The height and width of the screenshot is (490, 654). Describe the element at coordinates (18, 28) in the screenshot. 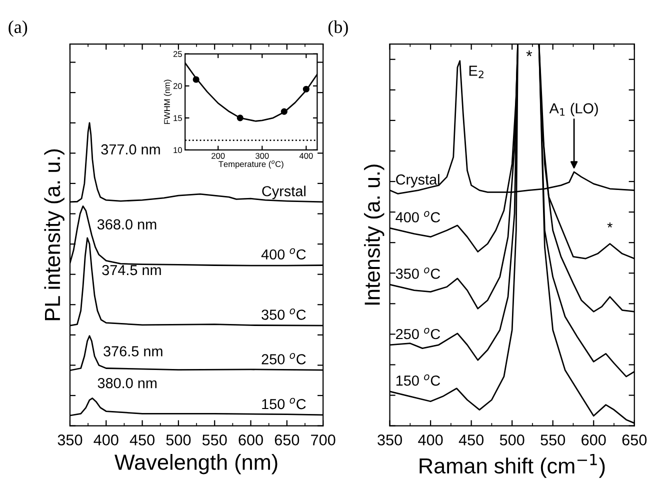

I see `chart-title: (a)` at that location.